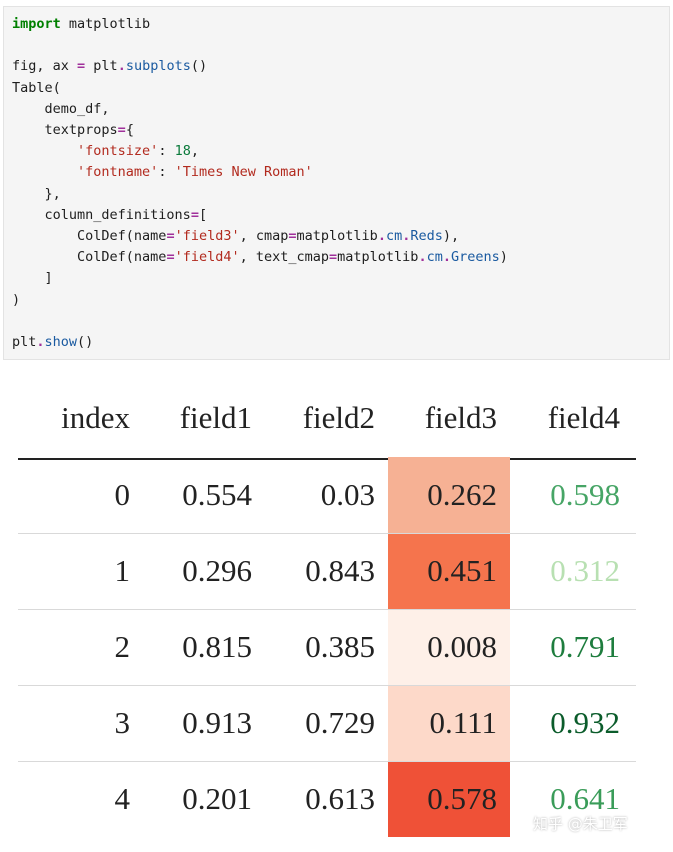  Describe the element at coordinates (118, 151) in the screenshot. I see `code-token: 'fontsize'` at that location.